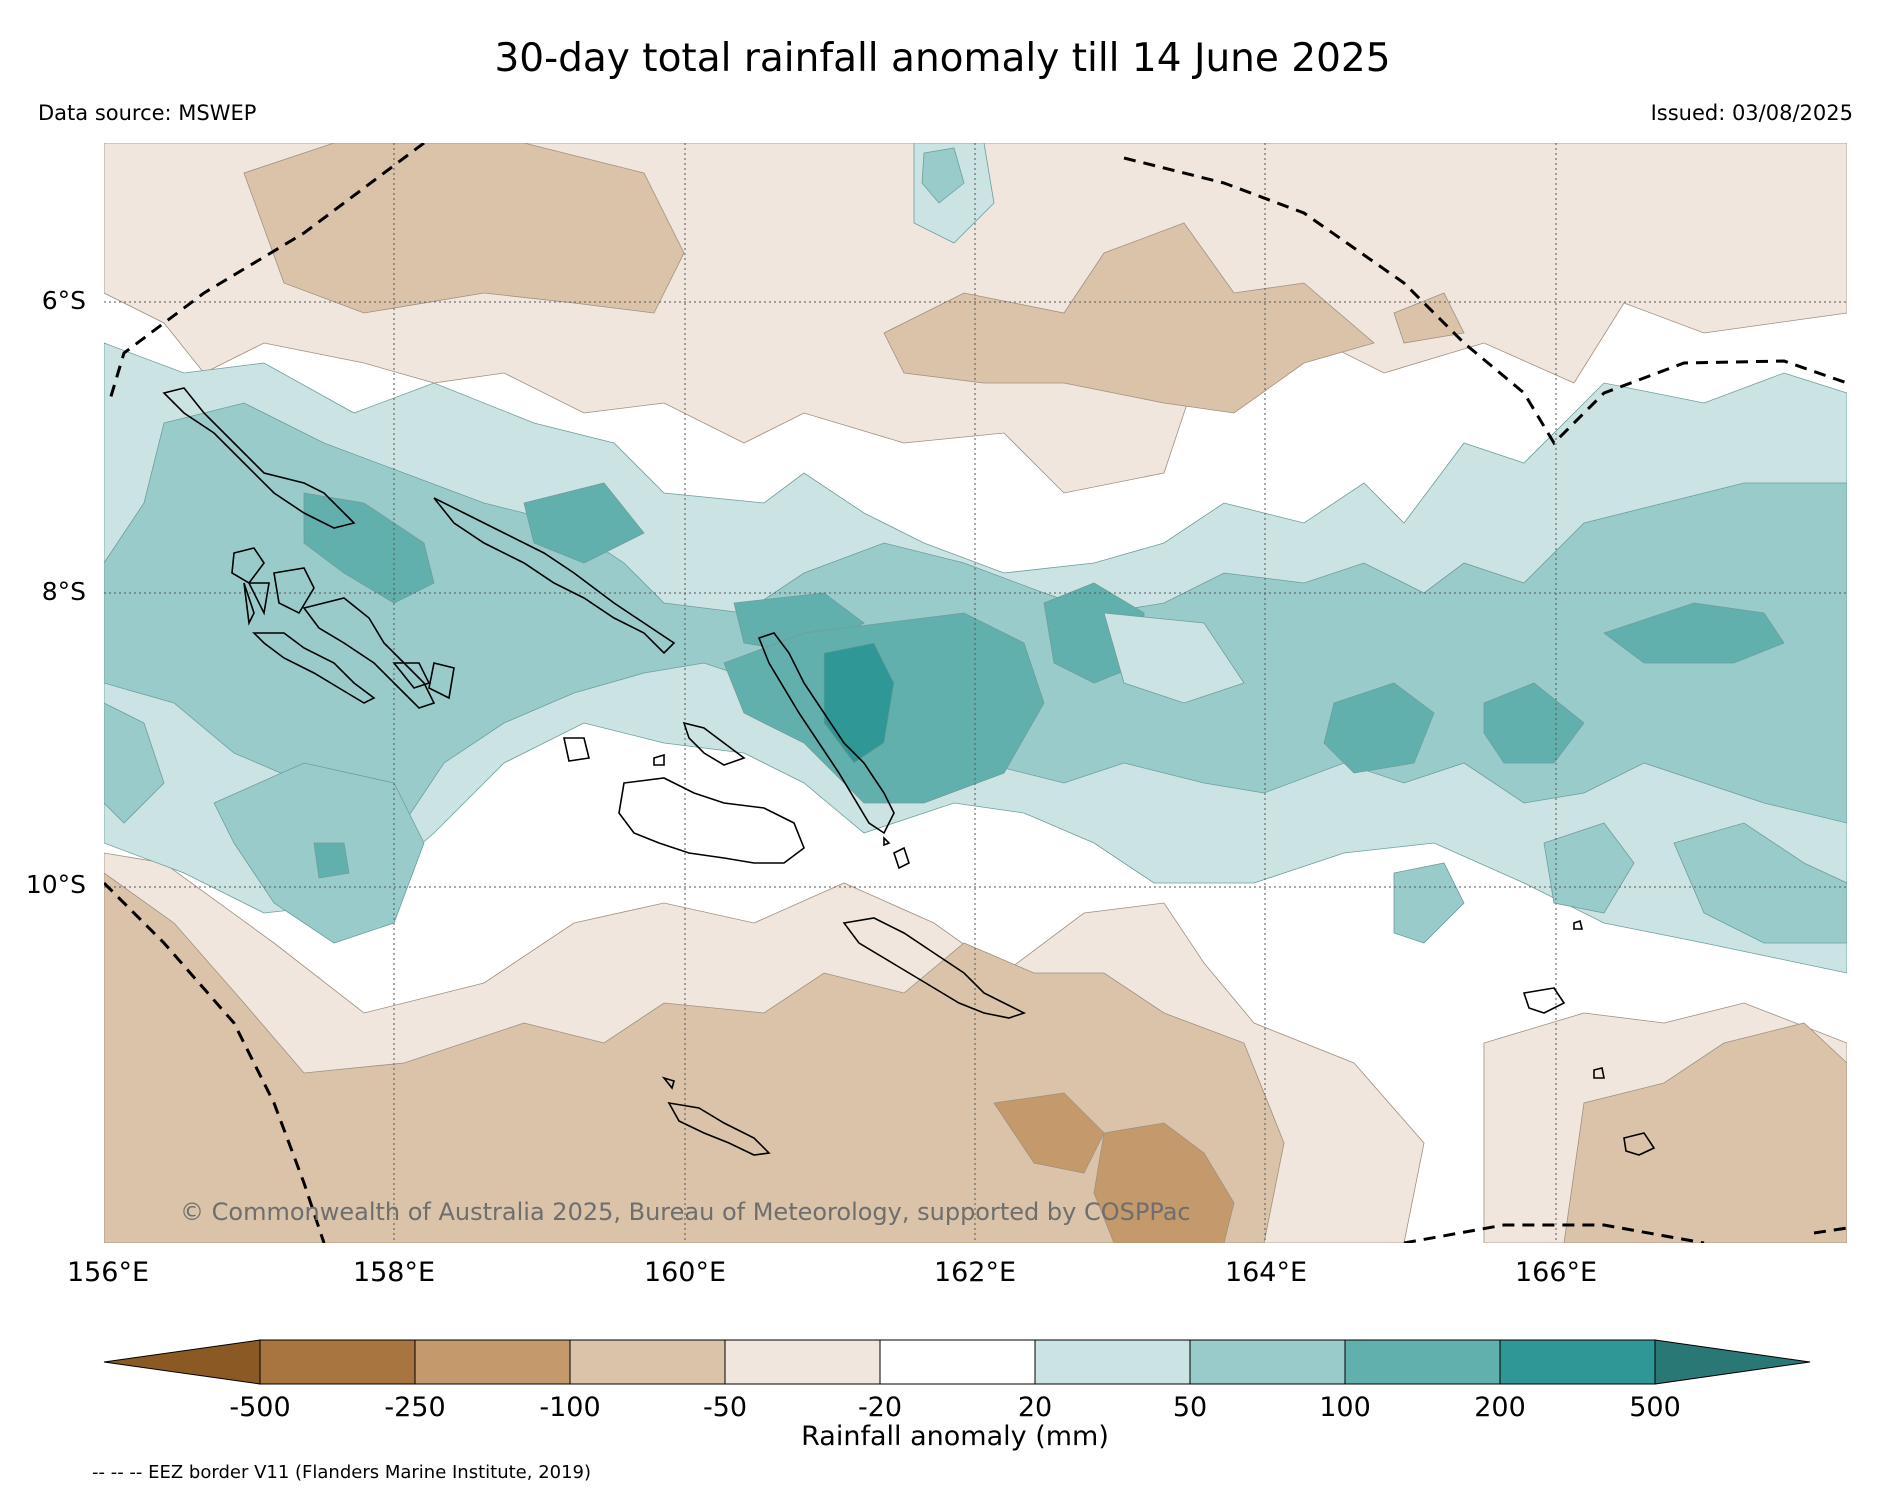 Image resolution: width=1885 pixels, height=1494 pixels. Describe the element at coordinates (108, 1272) in the screenshot. I see `lon-label-156e: 156°E` at that location.